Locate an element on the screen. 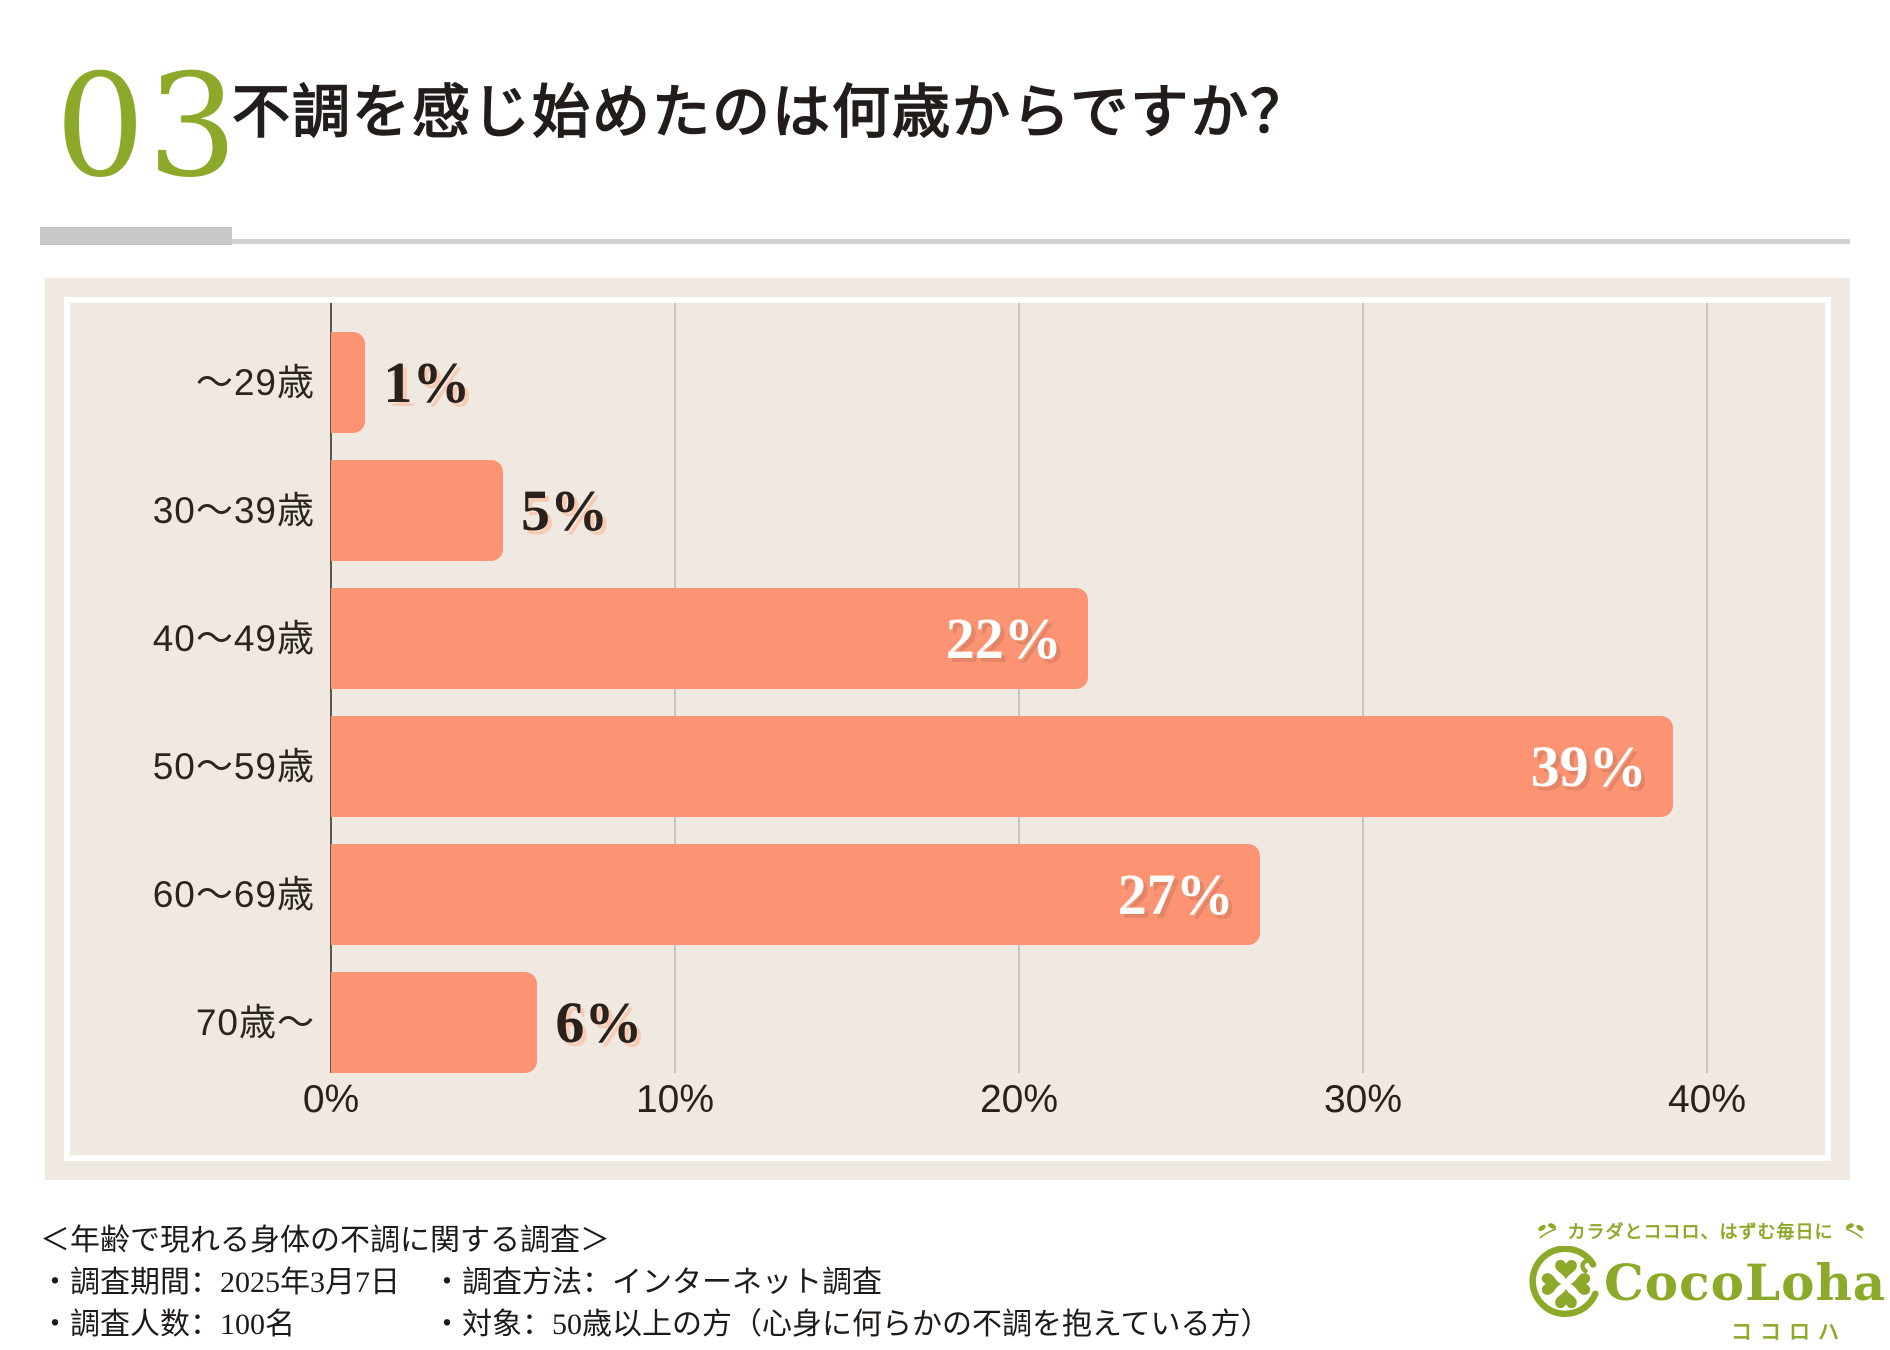  cocoloha-logo: カラダとココロ、はずむ毎日に is located at coordinates (1706, 1282).